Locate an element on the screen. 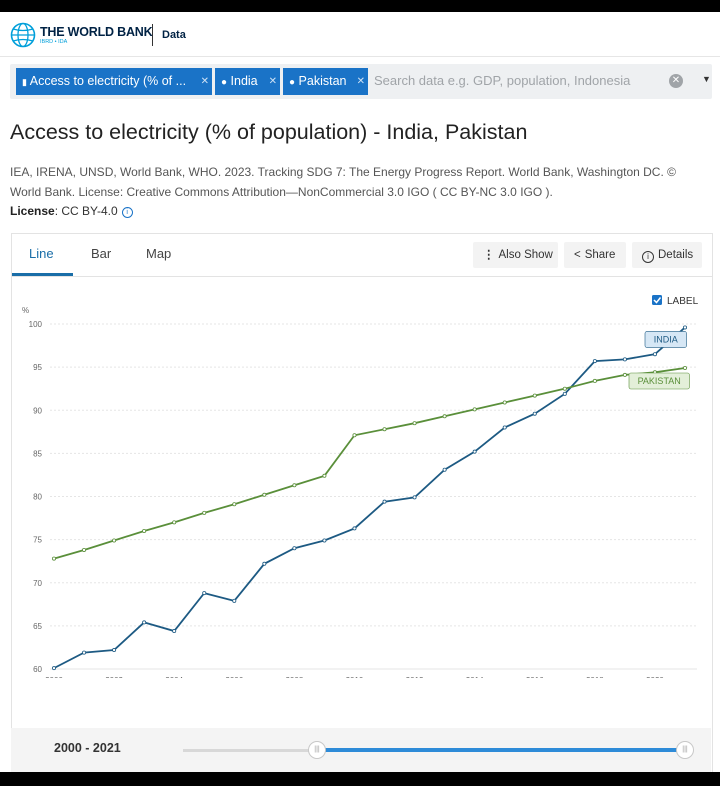  caret-down-icon: ▼ is located at coordinates (706, 79).